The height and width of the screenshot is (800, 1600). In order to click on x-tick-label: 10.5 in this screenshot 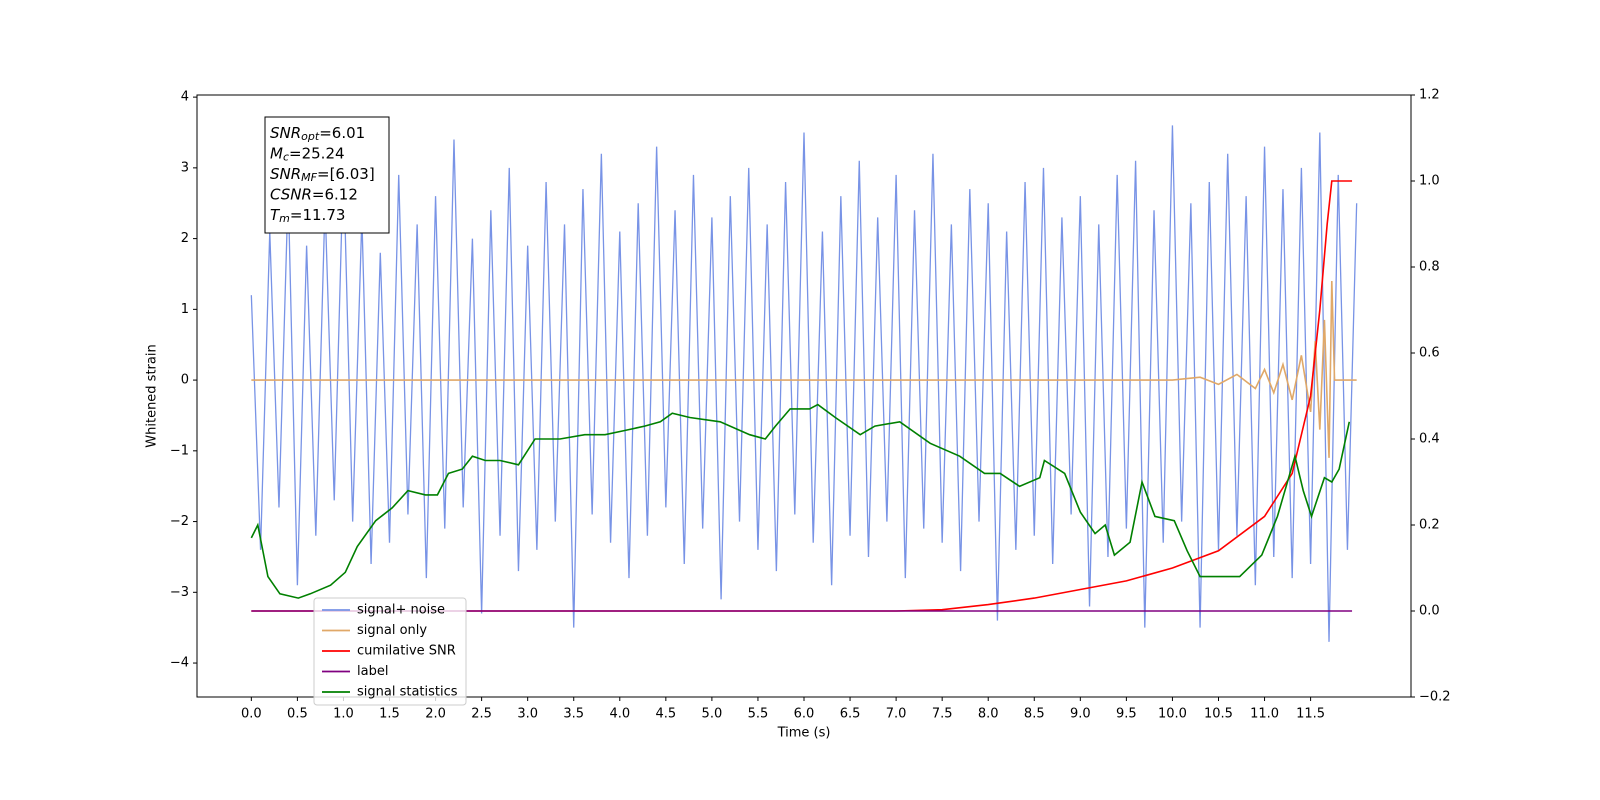, I will do `click(1218, 714)`.